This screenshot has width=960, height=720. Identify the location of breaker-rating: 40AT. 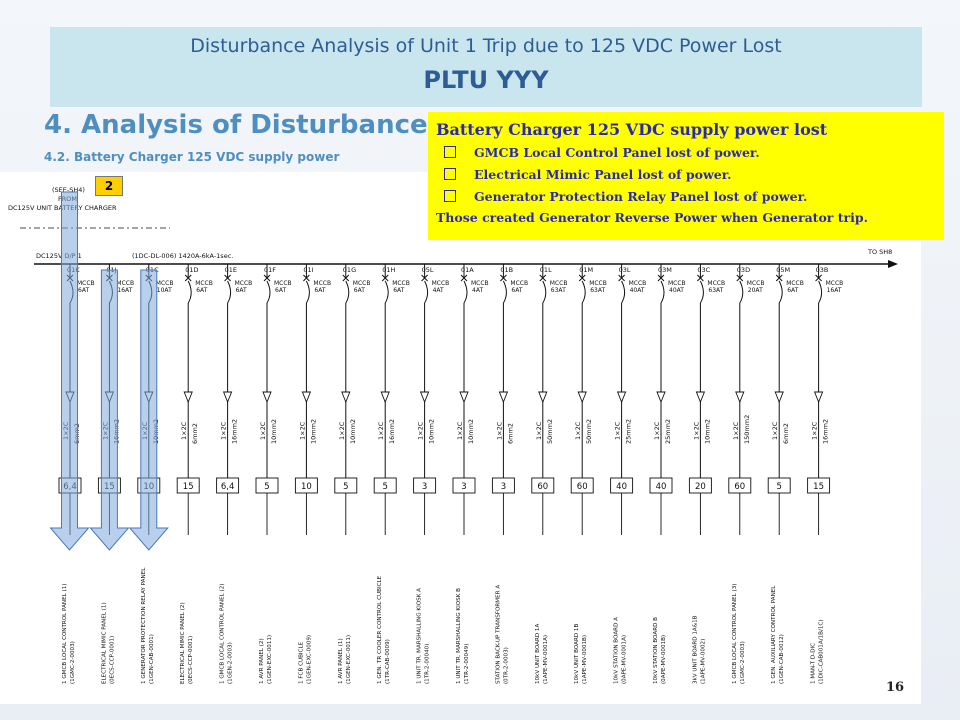
(637, 290).